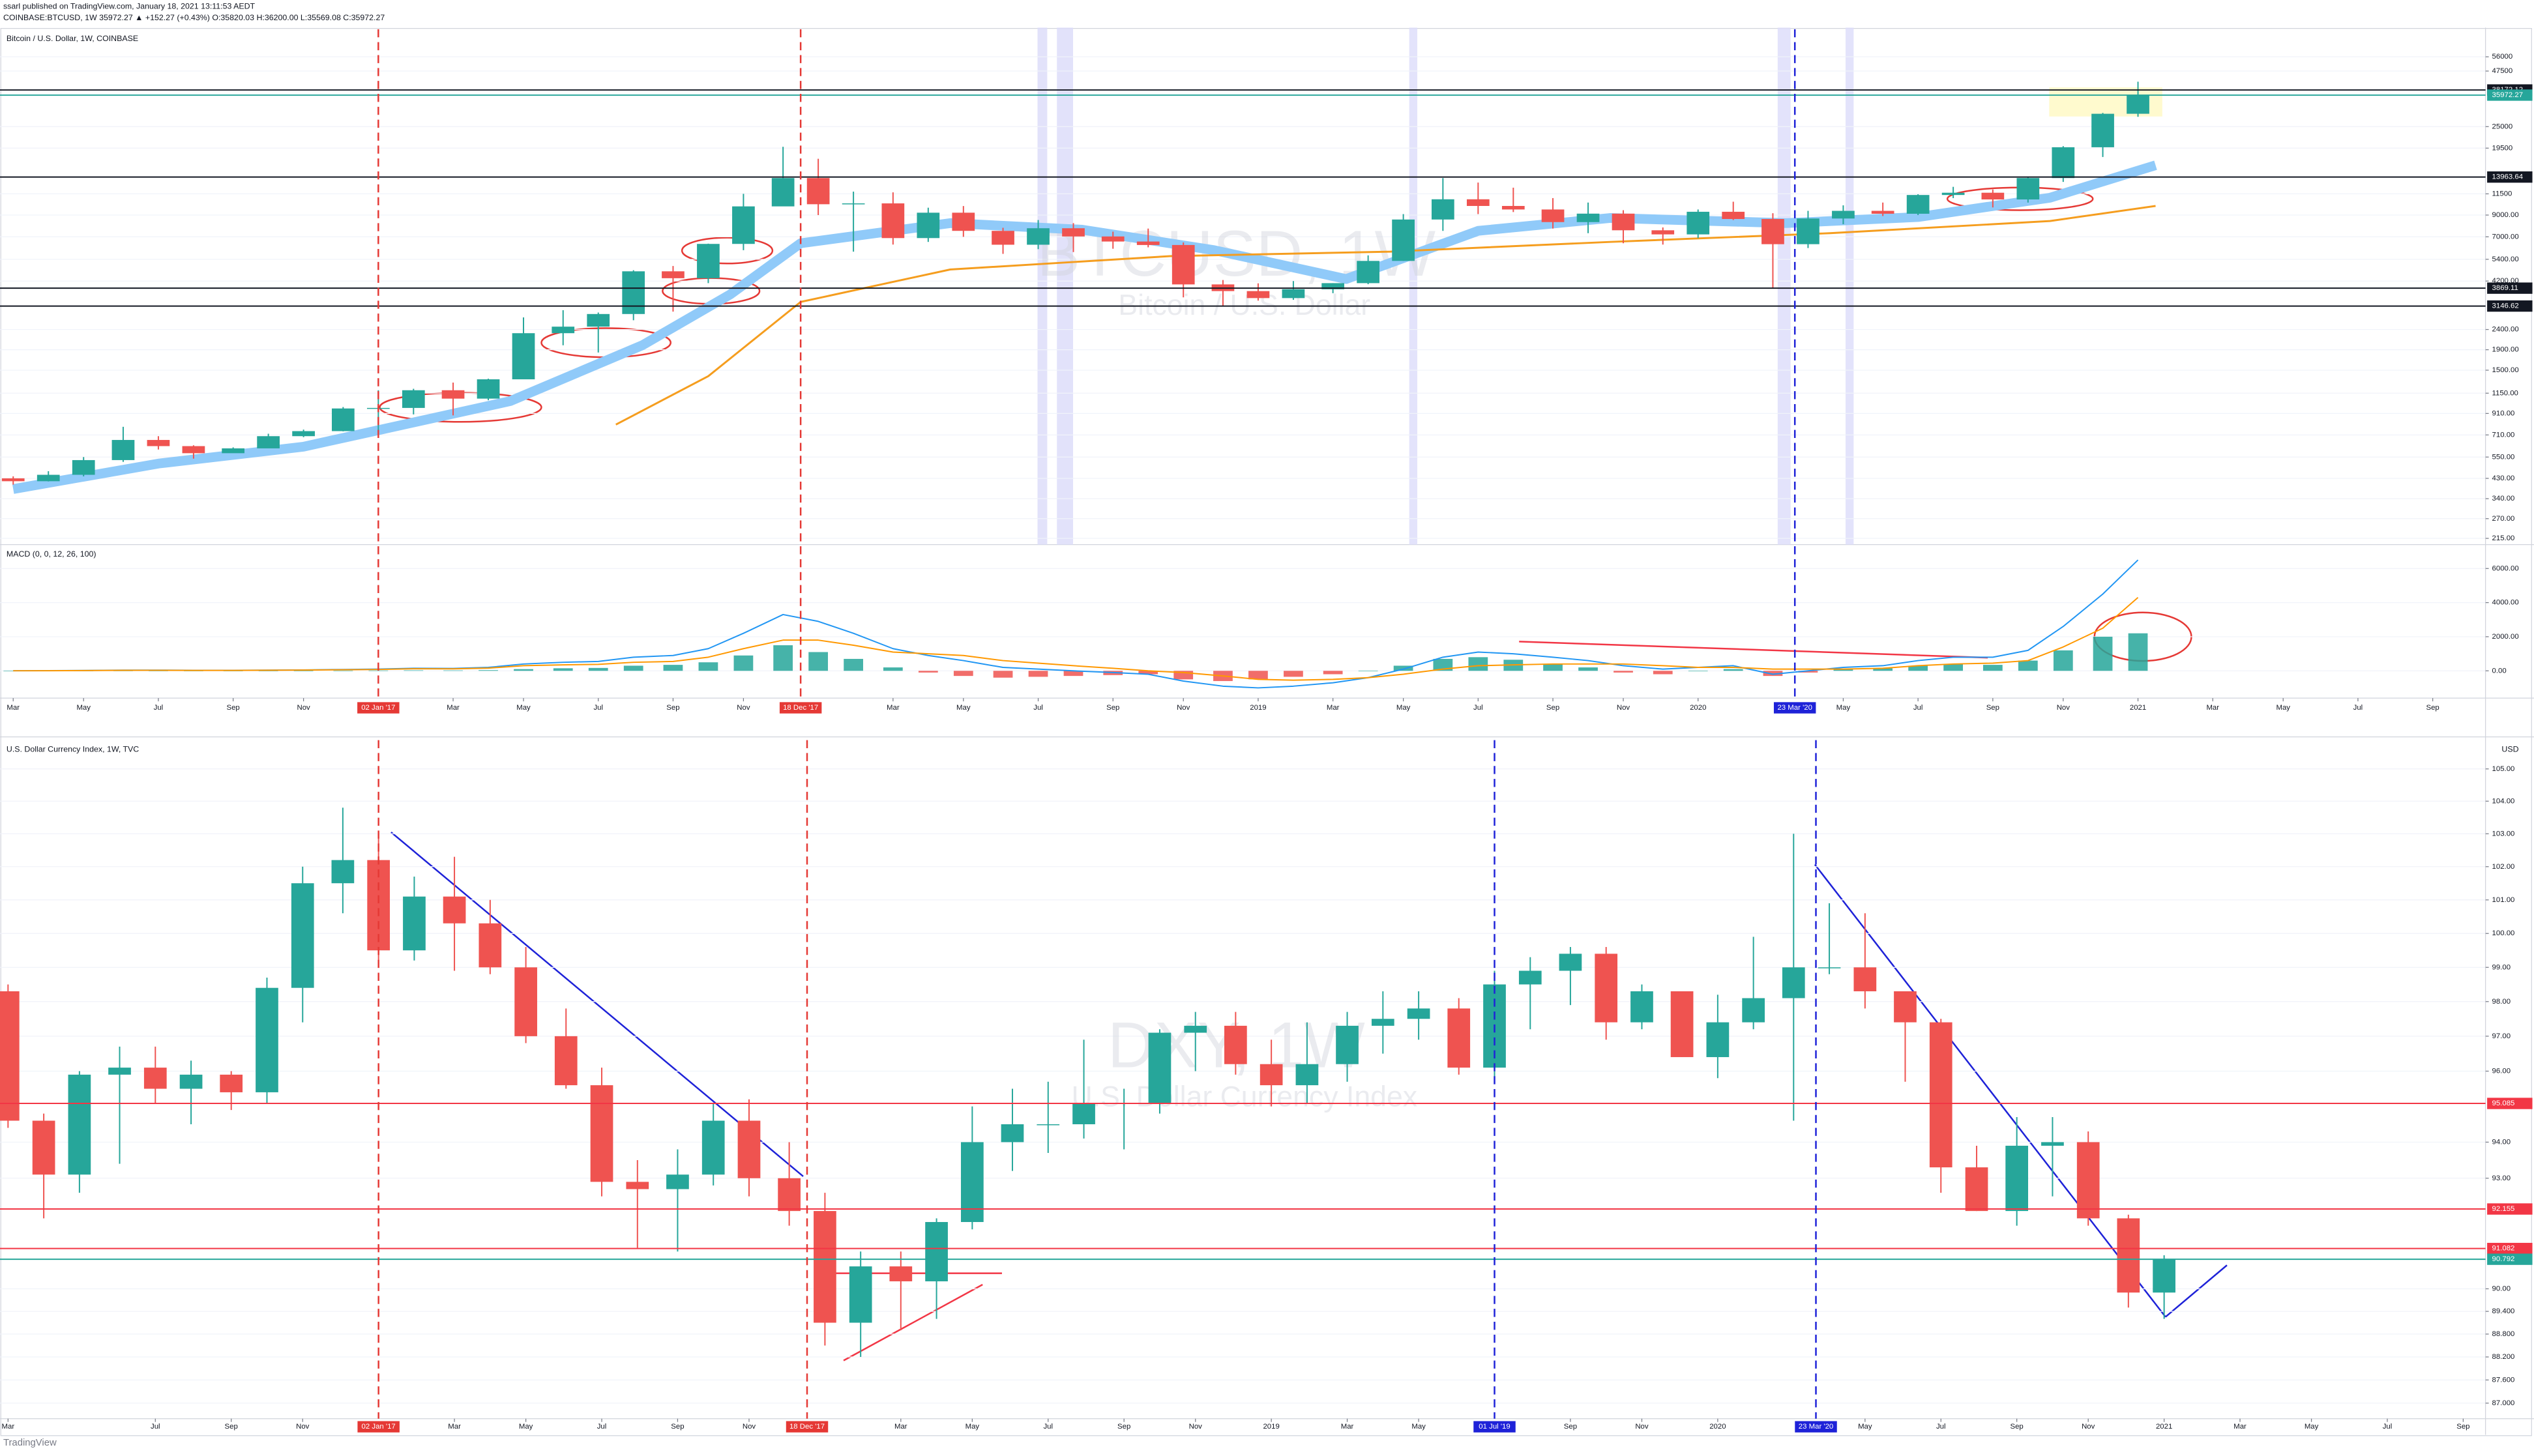  Describe the element at coordinates (2501, 1142) in the screenshot. I see `y-tick-label: 94.00` at that location.